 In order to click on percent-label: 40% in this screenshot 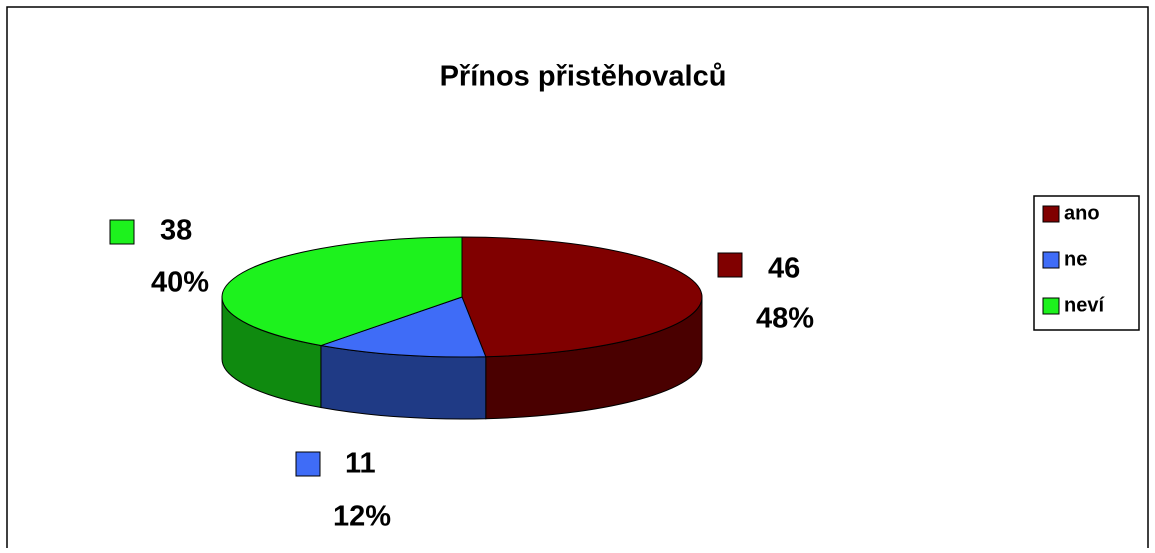, I will do `click(180, 283)`.